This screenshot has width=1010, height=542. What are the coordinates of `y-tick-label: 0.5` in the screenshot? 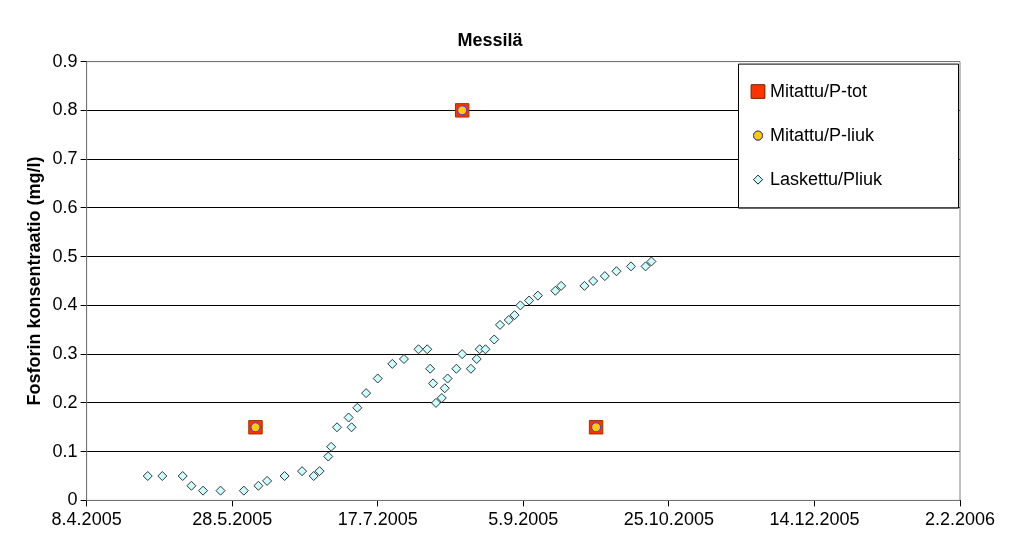 It's located at (65, 255).